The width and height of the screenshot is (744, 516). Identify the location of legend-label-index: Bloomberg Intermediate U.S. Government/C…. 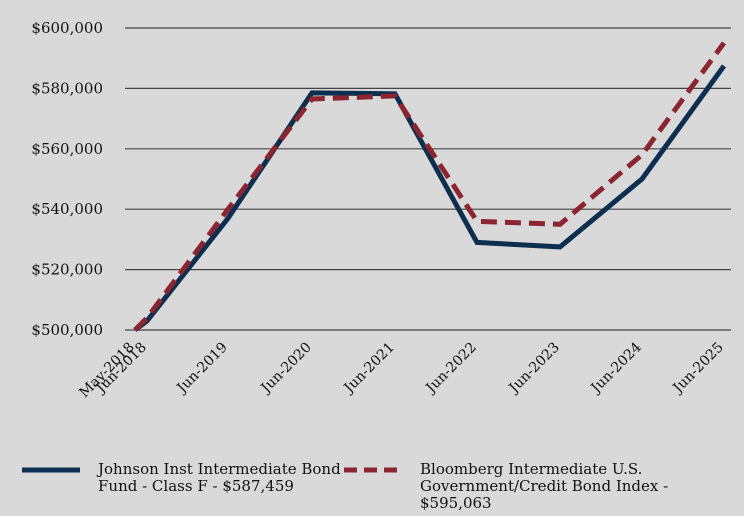
(544, 486).